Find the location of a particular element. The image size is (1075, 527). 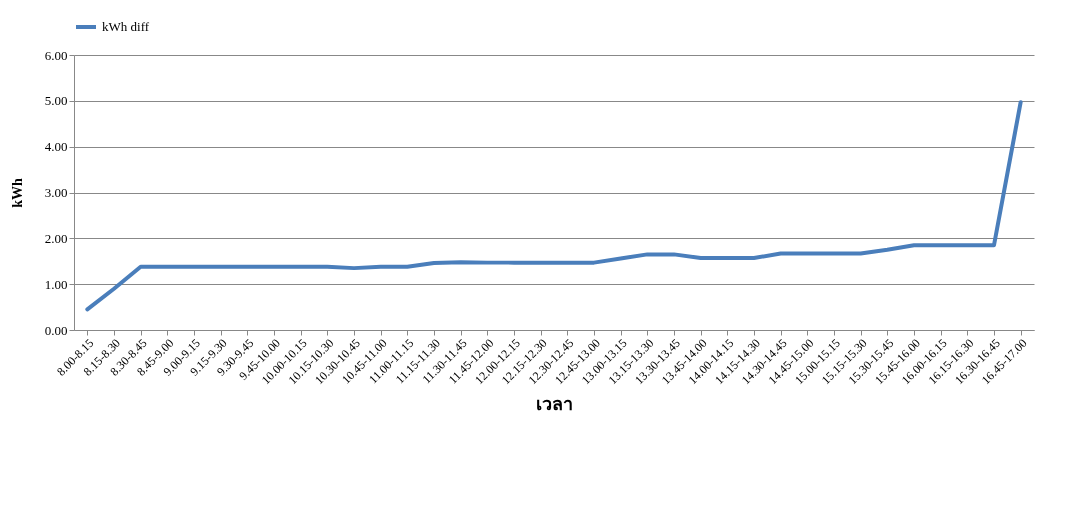

y-tick-label: 5.00 is located at coordinates (56, 101).